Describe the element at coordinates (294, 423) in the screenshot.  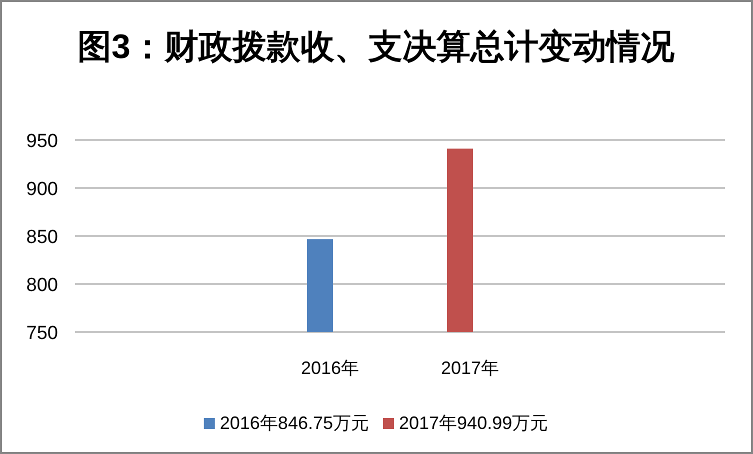
I see `legend-label: 2016年846.75万元` at that location.